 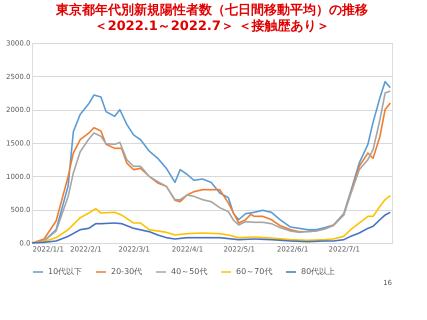 I want to click on line-series, so click(x=211, y=228).